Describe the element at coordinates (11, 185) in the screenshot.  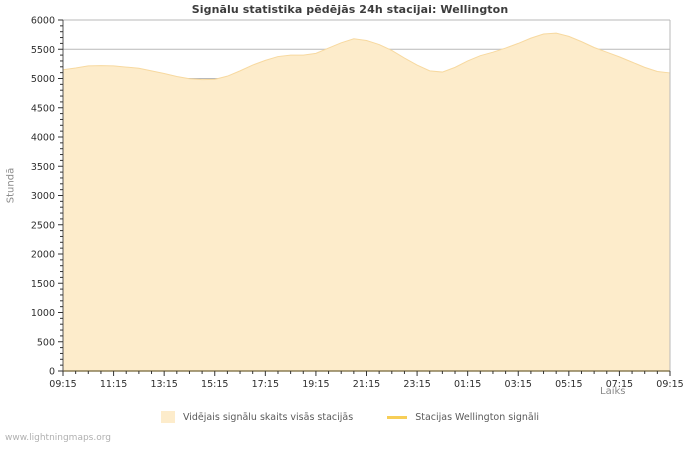
I see `y-axis-label: Stundā` at that location.